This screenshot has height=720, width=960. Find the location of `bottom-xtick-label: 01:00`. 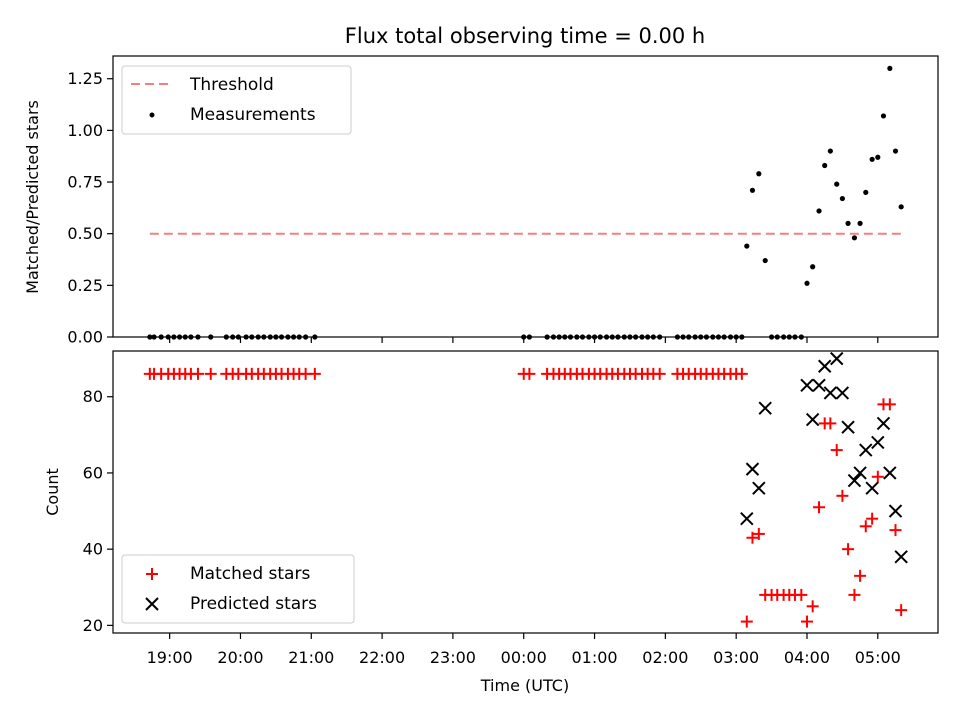

bottom-xtick-label: 01:00 is located at coordinates (594, 657).